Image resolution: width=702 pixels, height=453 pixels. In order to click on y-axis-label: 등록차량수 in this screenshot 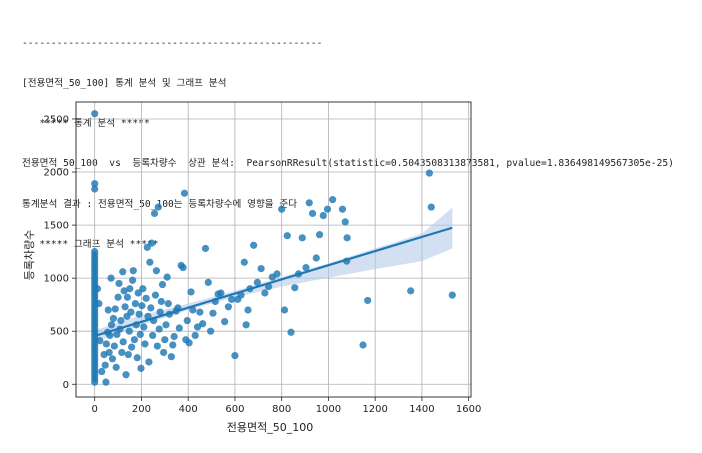, I will do `click(29, 255)`.